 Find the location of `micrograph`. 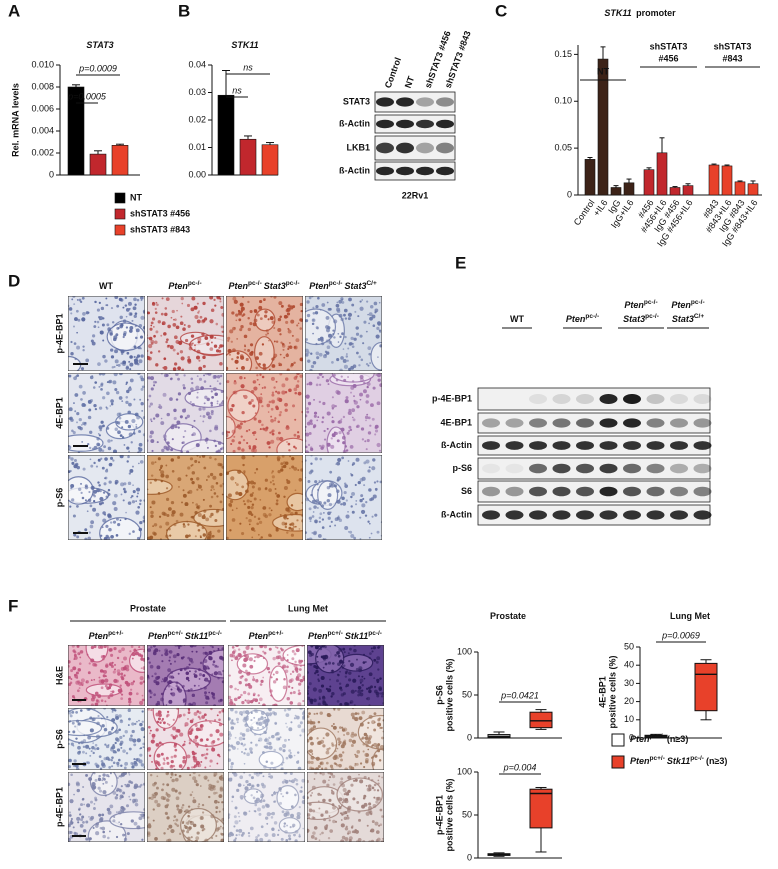

micrograph is located at coordinates (343, 413).